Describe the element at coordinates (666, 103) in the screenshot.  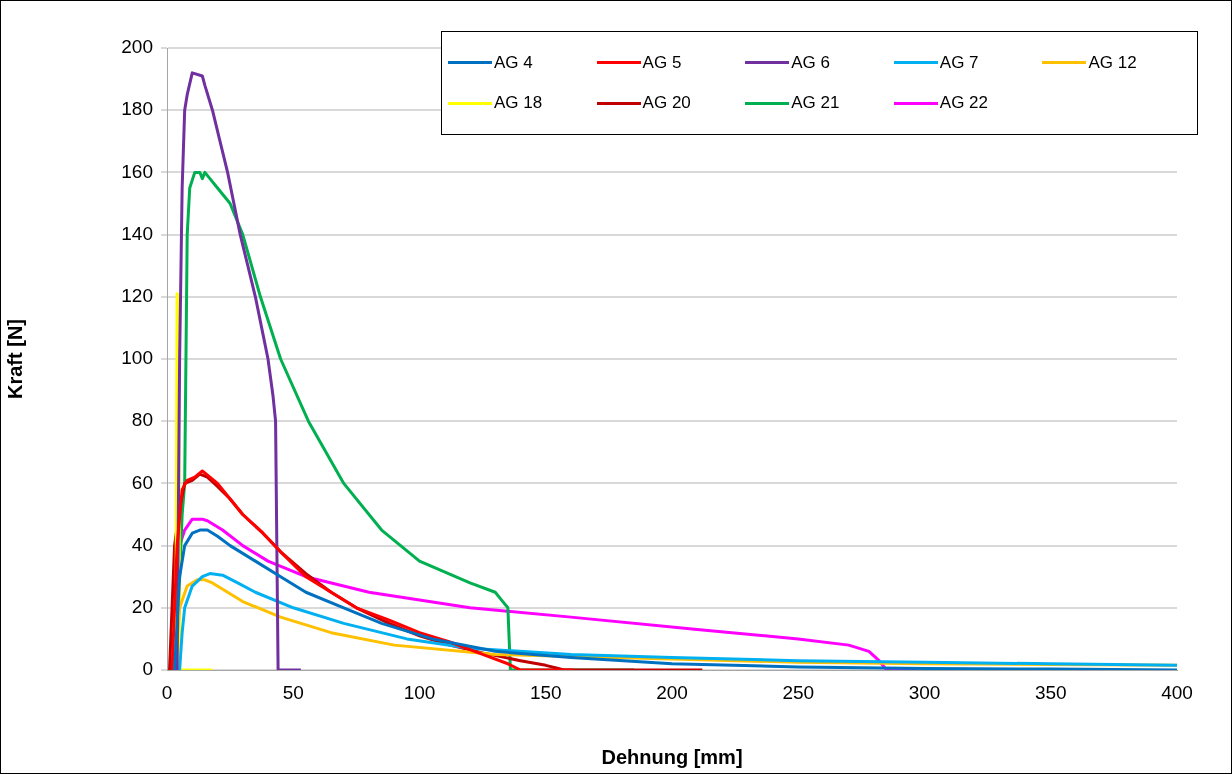
I see `legend-label: AG 20` at that location.